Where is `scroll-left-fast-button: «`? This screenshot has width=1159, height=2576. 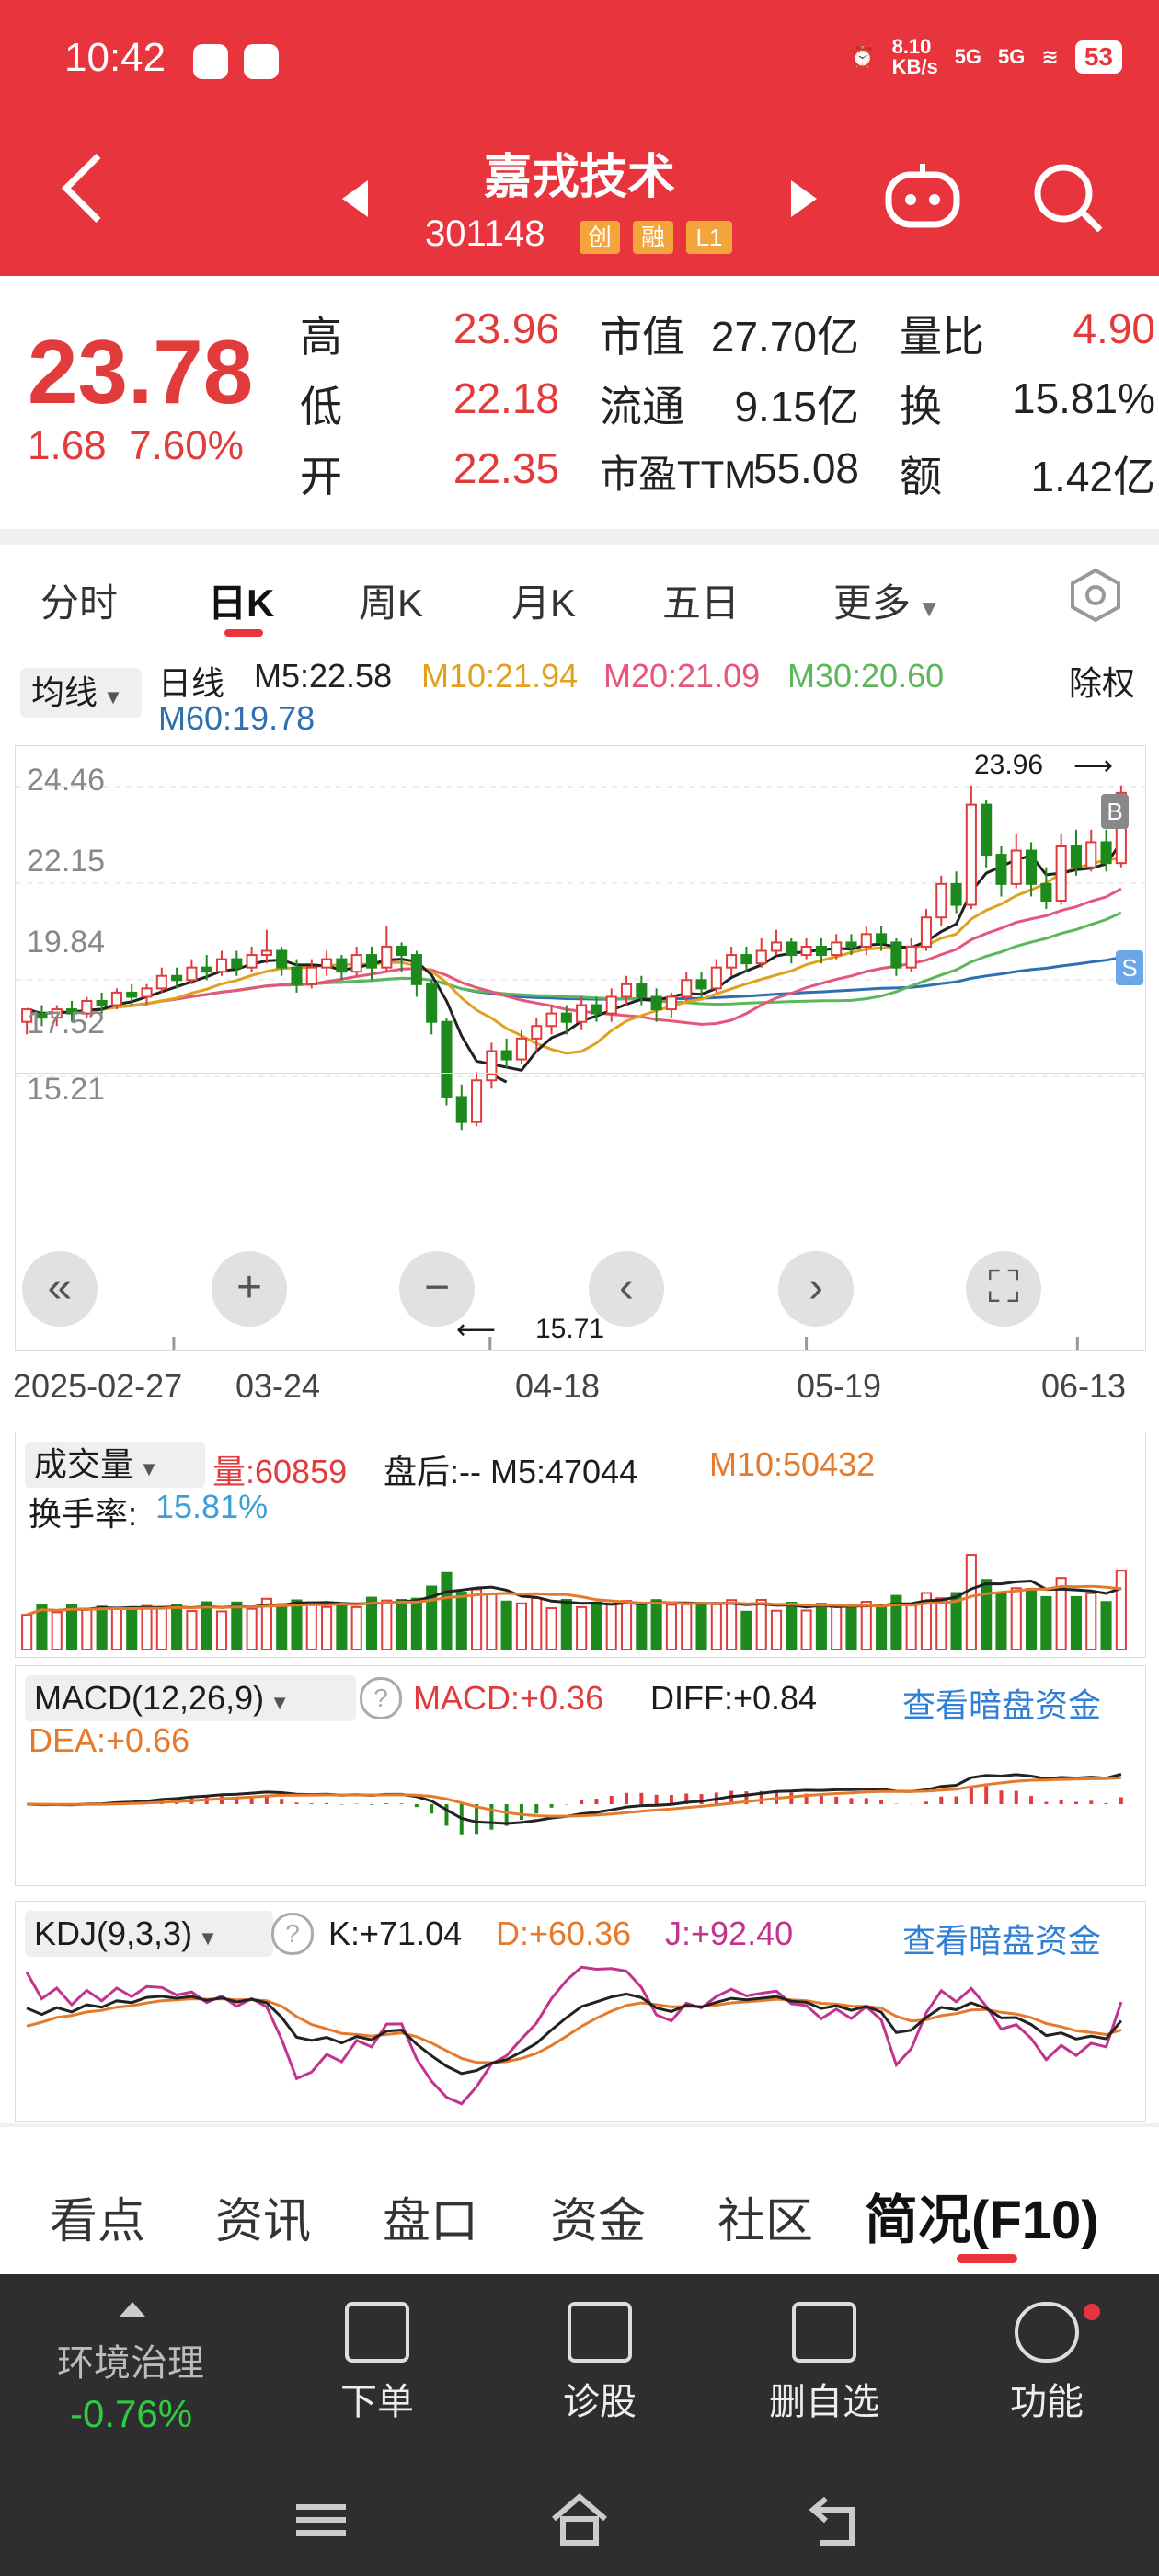
scroll-left-fast-button: « is located at coordinates (60, 1289).